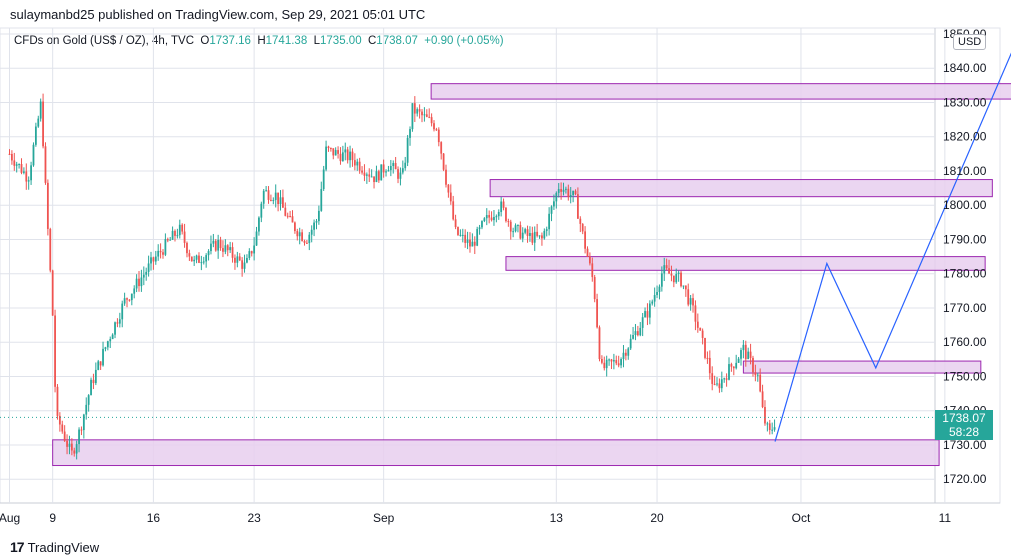 Image resolution: width=1011 pixels, height=556 pixels. What do you see at coordinates (52, 518) in the screenshot?
I see `x-tick-label: 9` at bounding box center [52, 518].